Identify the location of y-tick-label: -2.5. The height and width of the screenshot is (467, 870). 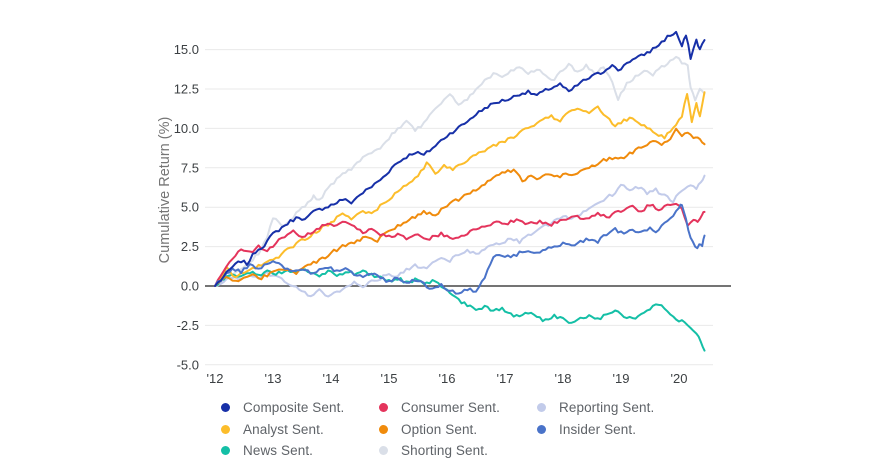
(188, 325).